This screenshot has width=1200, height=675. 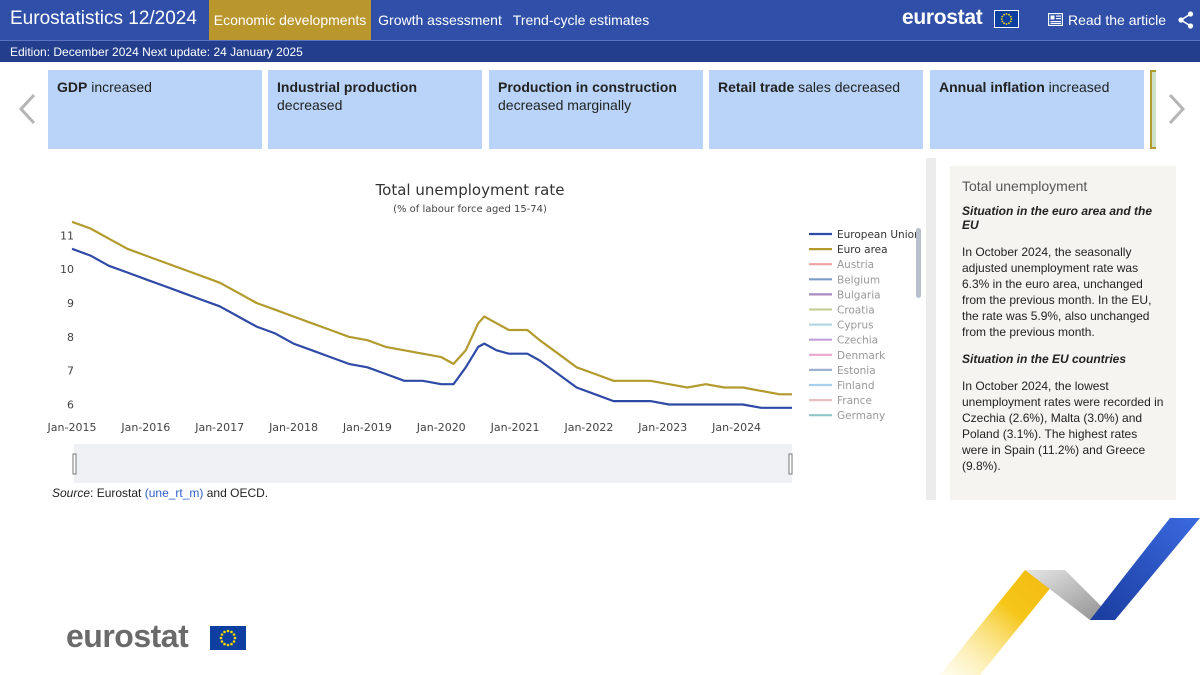 What do you see at coordinates (293, 427) in the screenshot?
I see `x-tick-label: Jan-2018` at bounding box center [293, 427].